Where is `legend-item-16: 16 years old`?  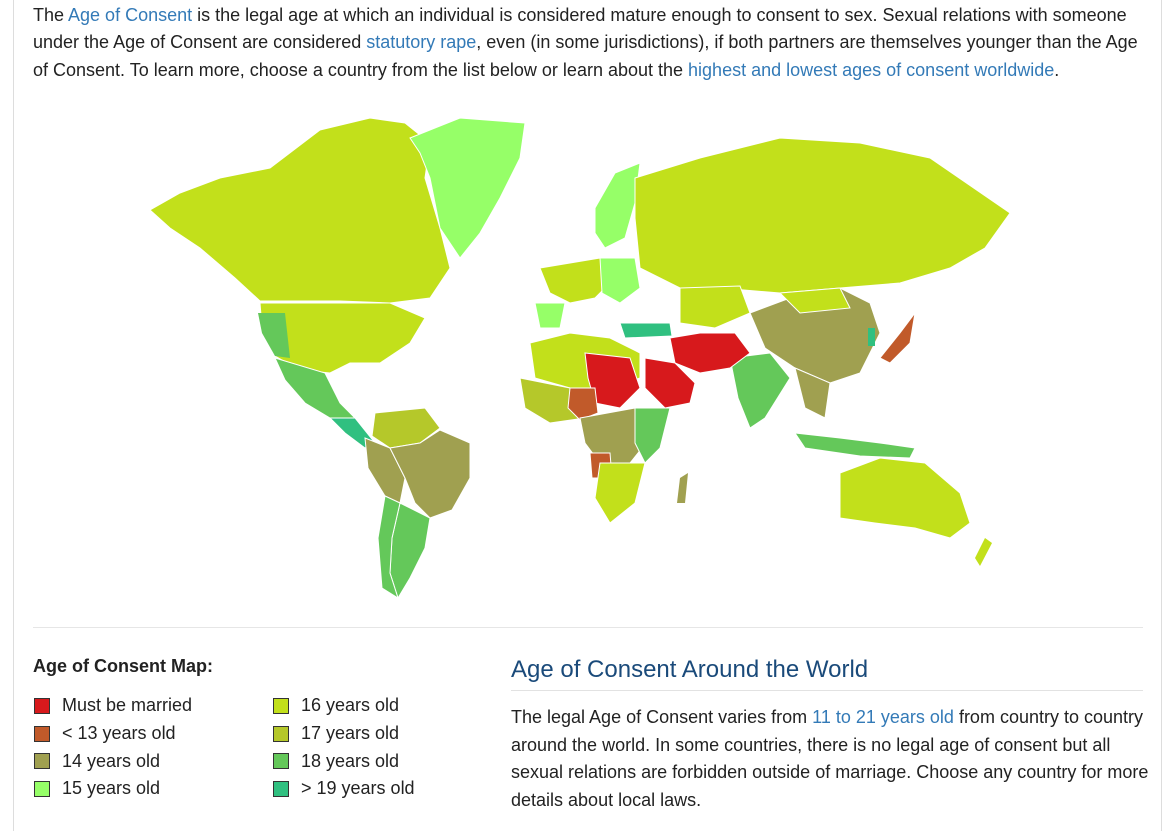 legend-item-16: 16 years old is located at coordinates (344, 706).